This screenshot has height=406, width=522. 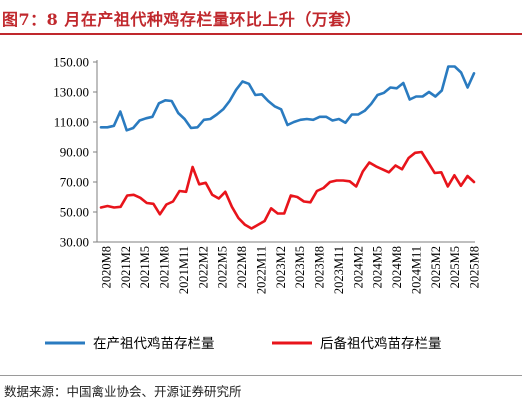 I want to click on x-tick-label: 2024M5, so click(x=378, y=267).